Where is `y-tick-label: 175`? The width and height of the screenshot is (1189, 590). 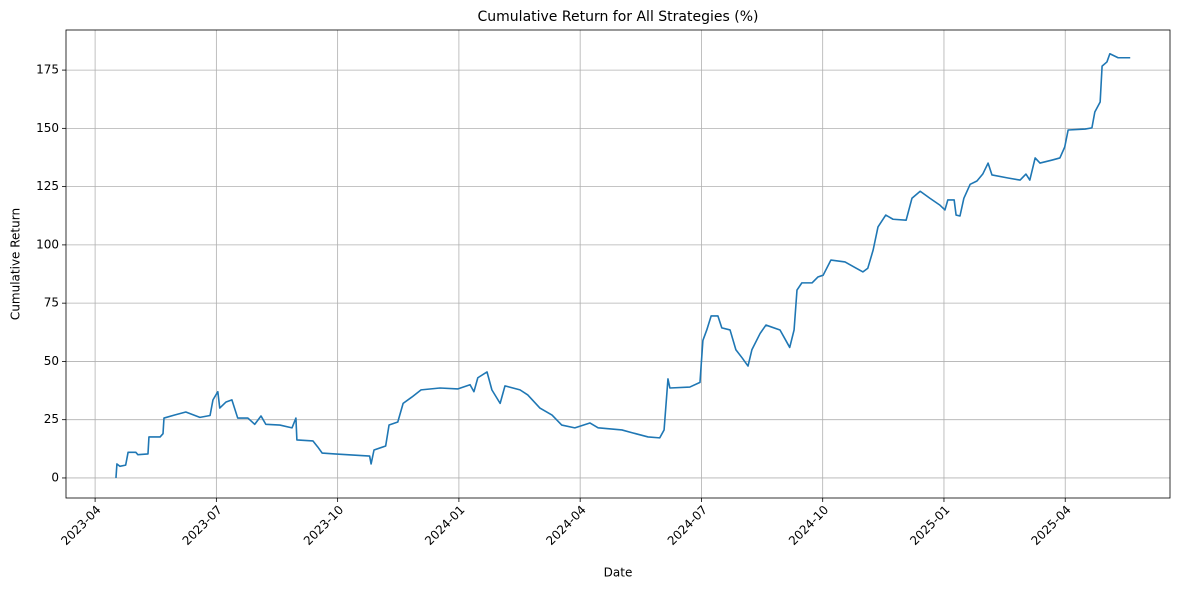 y-tick-label: 175 is located at coordinates (47, 70).